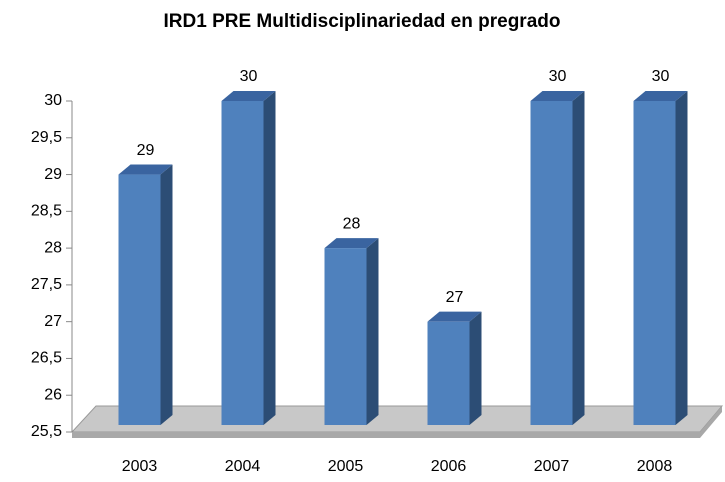 This screenshot has height=482, width=725. I want to click on x-tick-label: 2007, so click(552, 466).